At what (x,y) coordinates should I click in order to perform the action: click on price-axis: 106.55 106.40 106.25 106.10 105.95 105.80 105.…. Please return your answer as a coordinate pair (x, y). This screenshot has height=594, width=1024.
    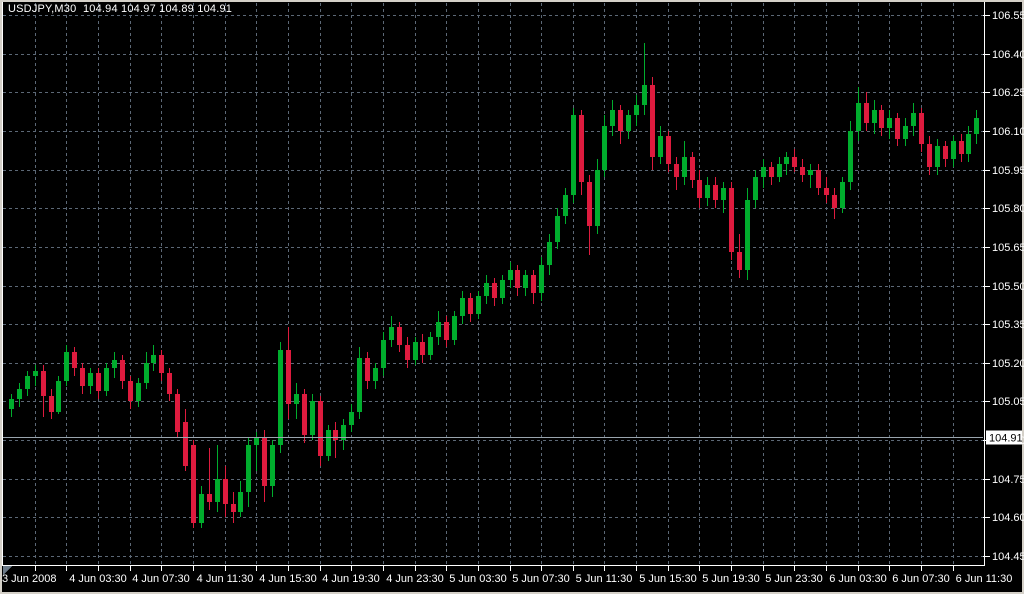
    Looking at the image, I should click on (1003, 286).